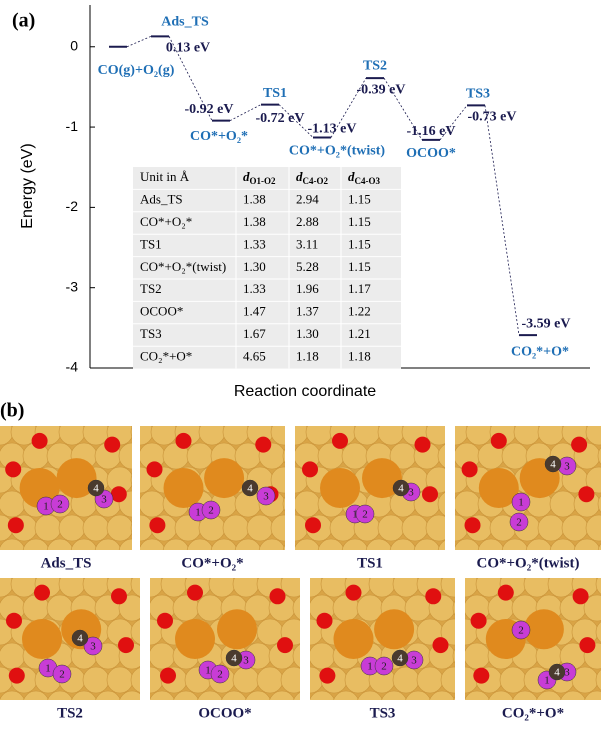 The image size is (601, 730). What do you see at coordinates (254, 355) in the screenshot?
I see `table-cell: 4.65` at bounding box center [254, 355].